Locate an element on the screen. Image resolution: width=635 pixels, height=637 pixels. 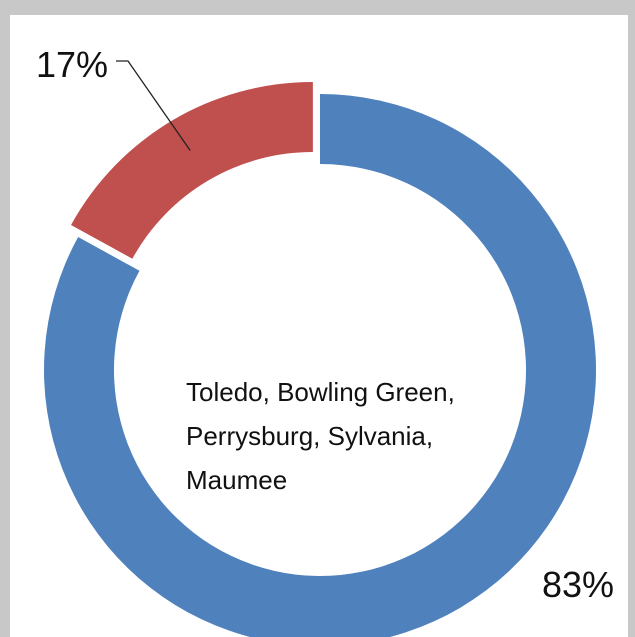
slice-label-main: 83% is located at coordinates (578, 584).